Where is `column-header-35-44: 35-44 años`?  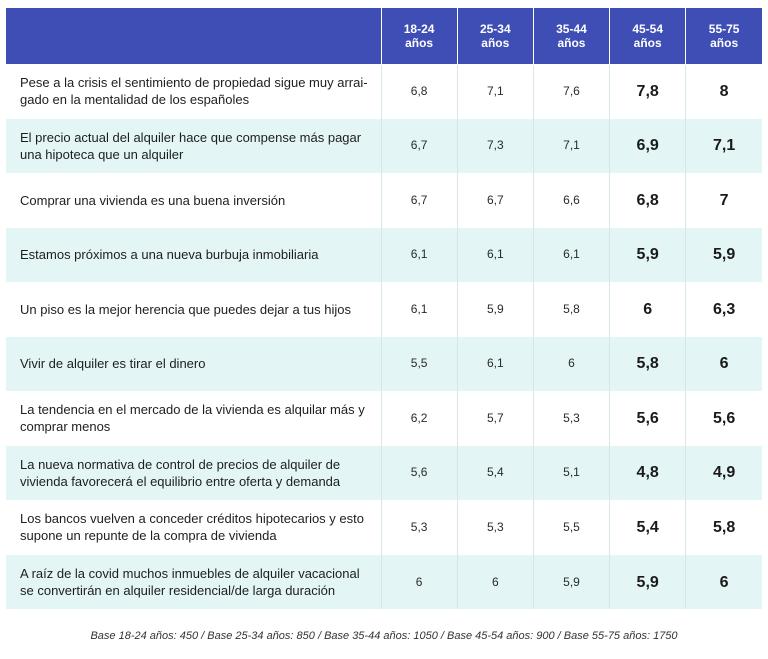
column-header-35-44: 35-44 años is located at coordinates (572, 36).